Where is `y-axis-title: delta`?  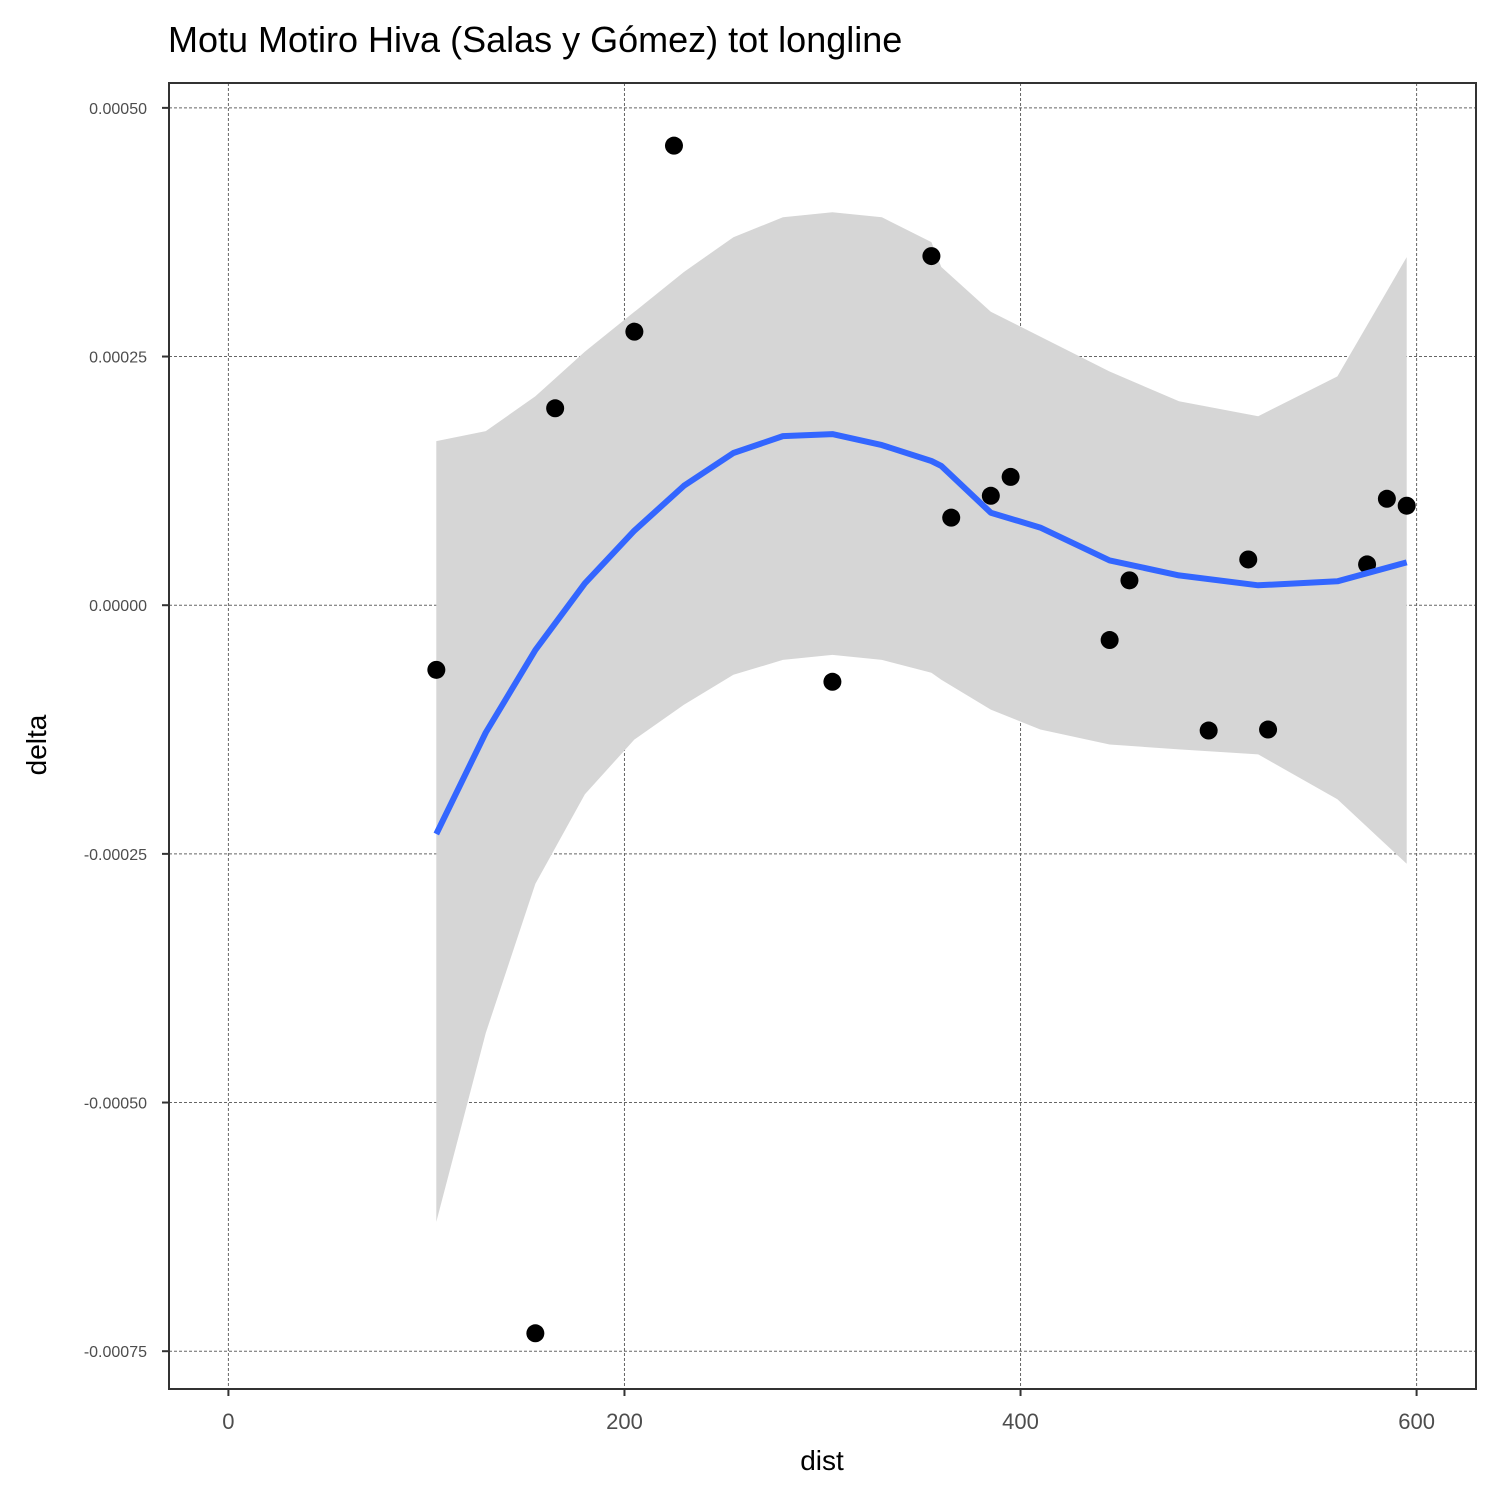 y-axis-title: delta is located at coordinates (36, 744).